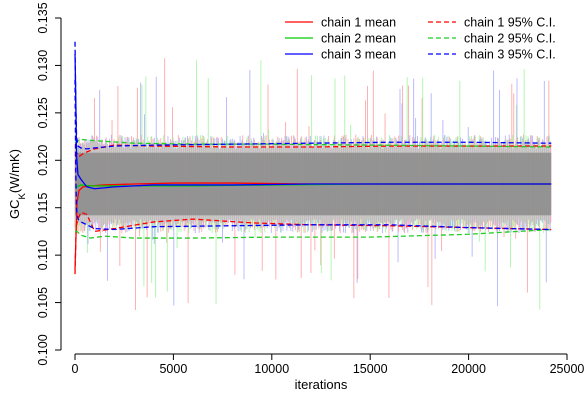 The height and width of the screenshot is (398, 586). Describe the element at coordinates (358, 23) in the screenshot. I see `legend-label: chain 1 mean` at that location.